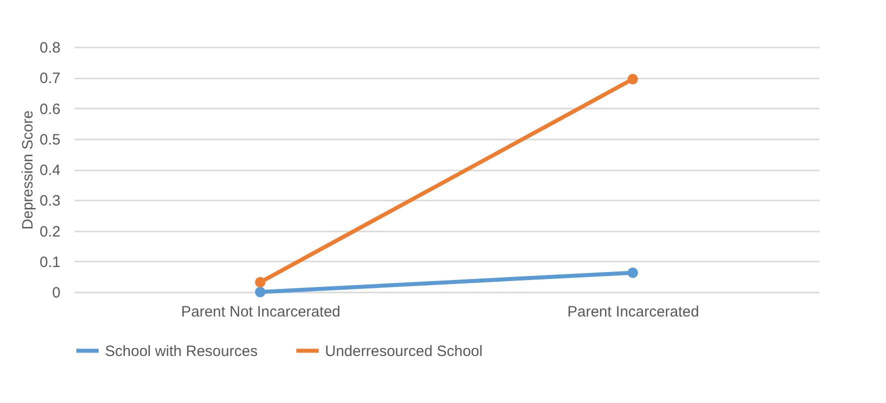 This screenshot has width=886, height=403. What do you see at coordinates (50, 48) in the screenshot?
I see `y-tick-label: 0.8` at bounding box center [50, 48].